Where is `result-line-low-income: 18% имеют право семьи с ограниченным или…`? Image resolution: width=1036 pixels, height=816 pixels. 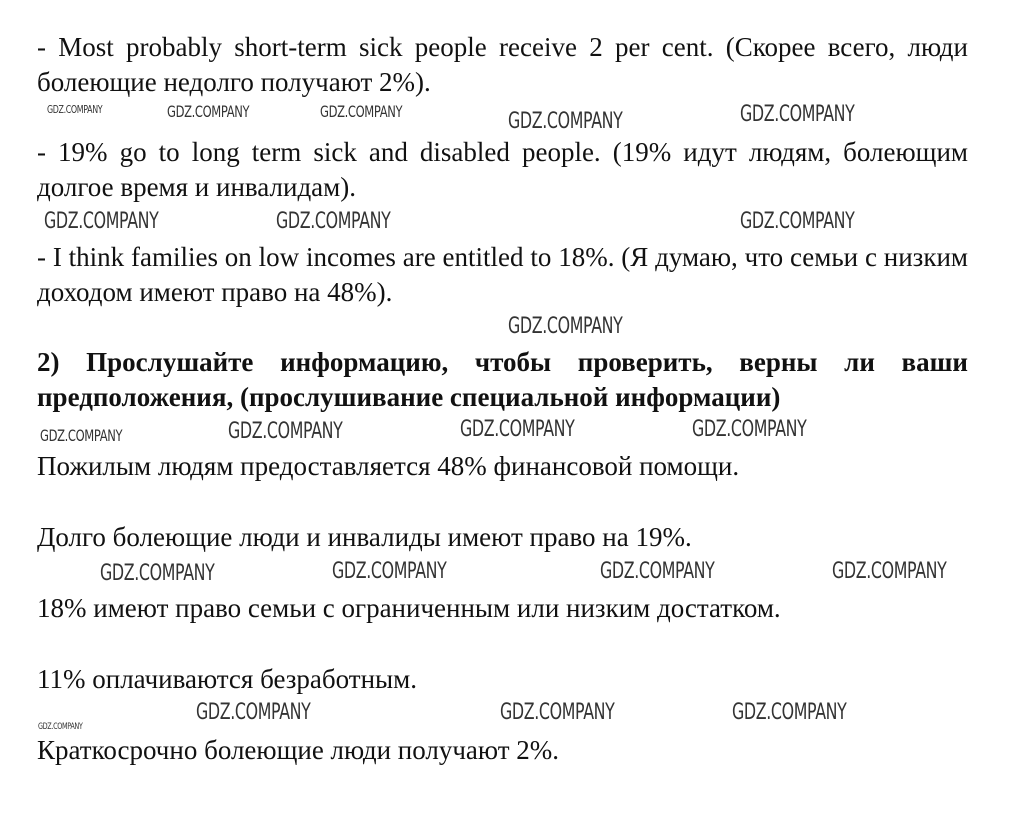 result-line-low-income: 18% имеют право семьи с ограниченным или… is located at coordinates (409, 608).